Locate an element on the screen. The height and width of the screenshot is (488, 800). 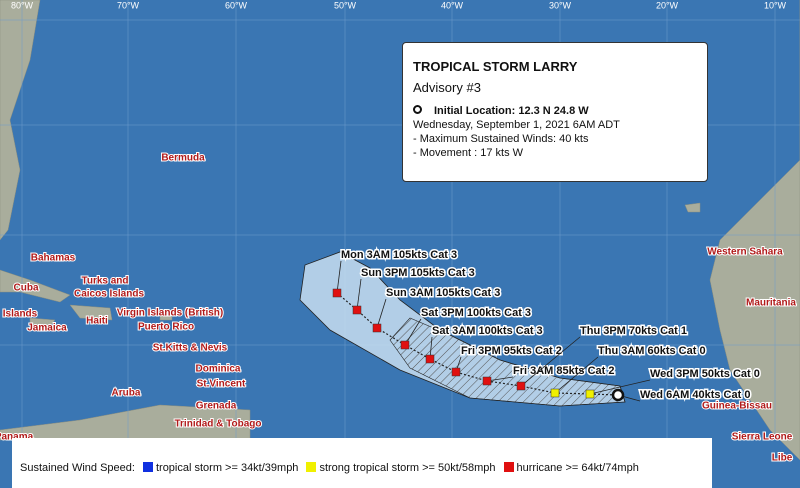
forecast-label: Fri 3AM 85kts Cat 2 is located at coordinates (563, 371).